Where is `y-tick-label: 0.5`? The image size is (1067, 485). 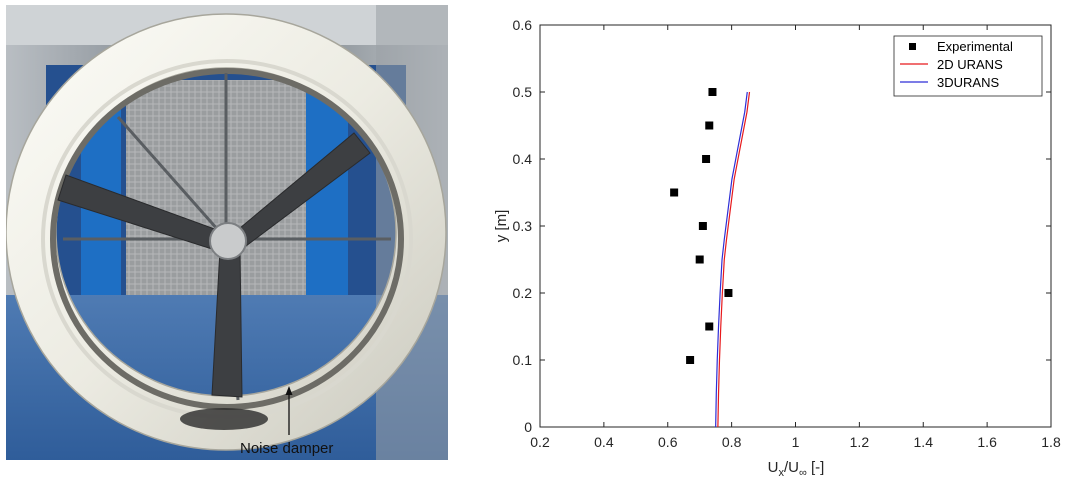
y-tick-label: 0.5 is located at coordinates (523, 92).